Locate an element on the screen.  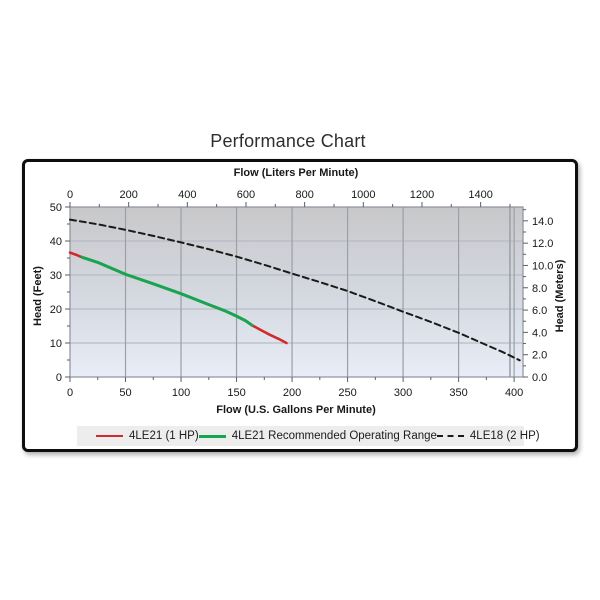
svg-text: 250 is located at coordinates (347, 393).